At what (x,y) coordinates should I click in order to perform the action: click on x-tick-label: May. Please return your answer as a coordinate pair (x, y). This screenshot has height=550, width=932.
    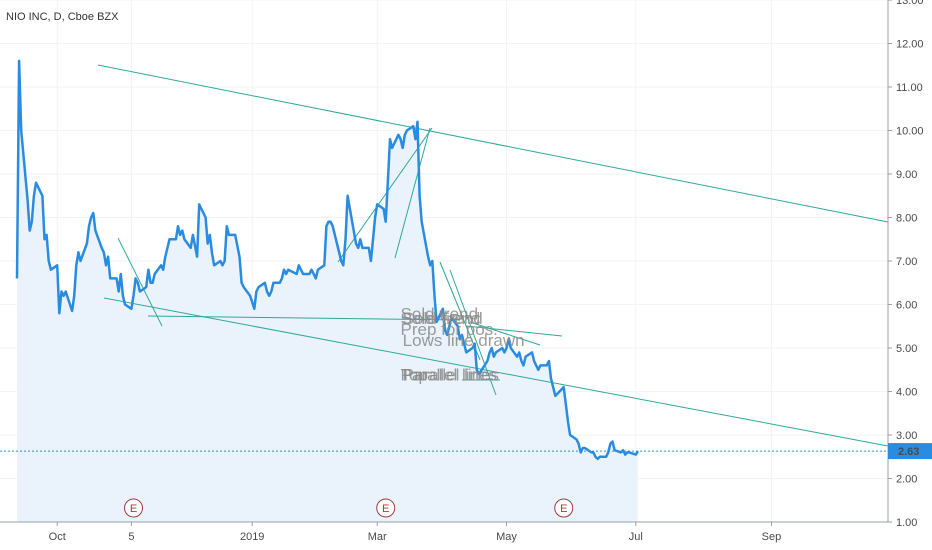
    Looking at the image, I should click on (506, 537).